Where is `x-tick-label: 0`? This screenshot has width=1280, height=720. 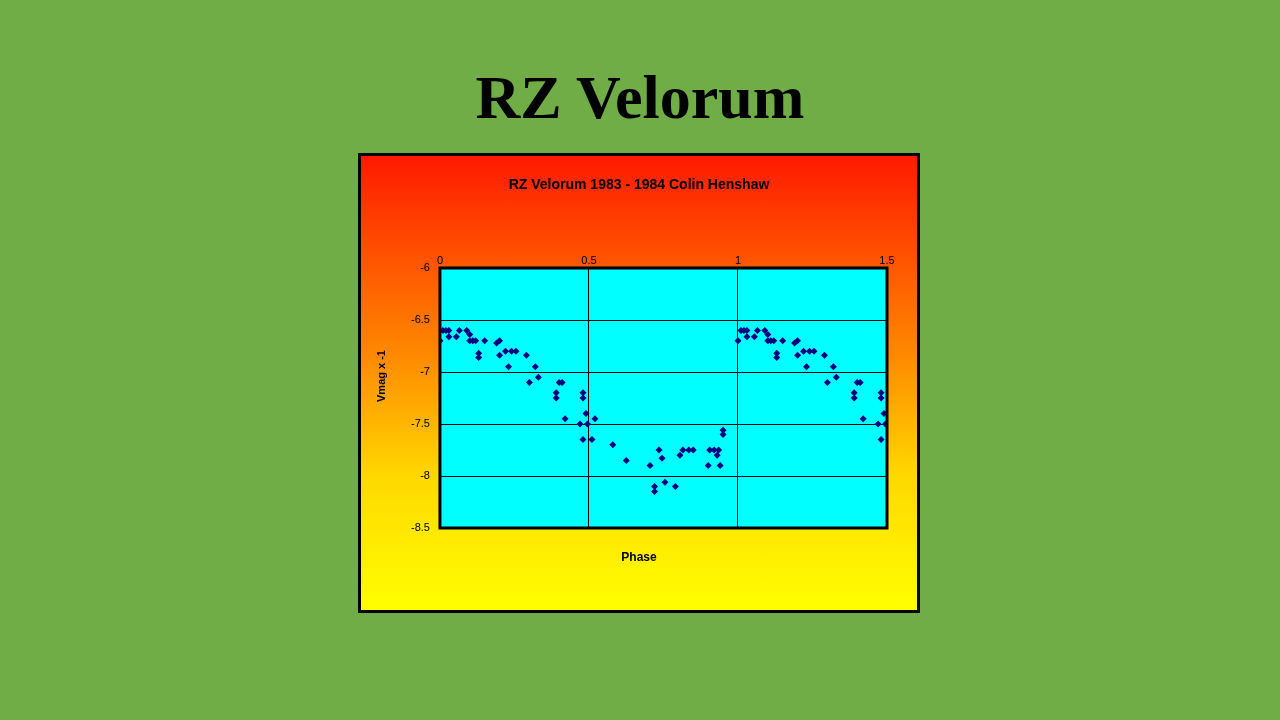
x-tick-label: 0 is located at coordinates (440, 259).